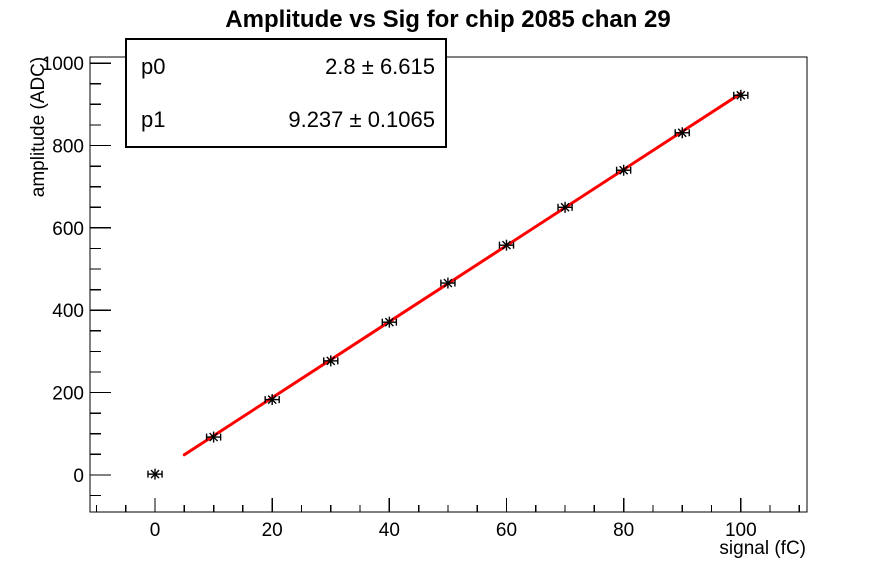 This screenshot has width=896, height=572. I want to click on param-value-p0: 2.8 ± 6.615, so click(380, 66).